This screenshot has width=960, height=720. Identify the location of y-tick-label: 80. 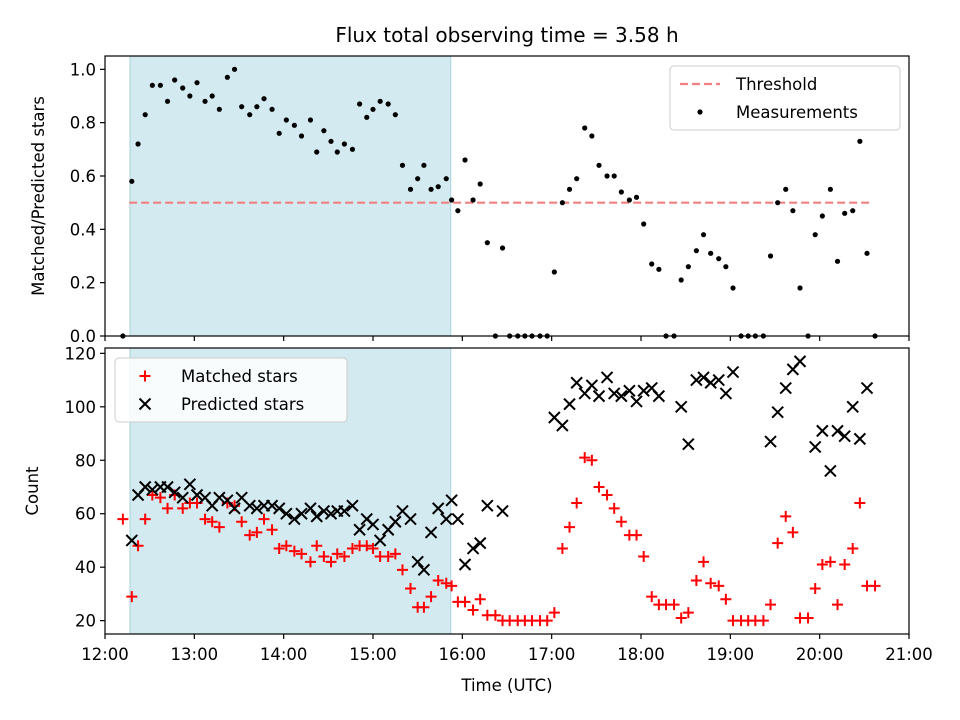
(85, 460).